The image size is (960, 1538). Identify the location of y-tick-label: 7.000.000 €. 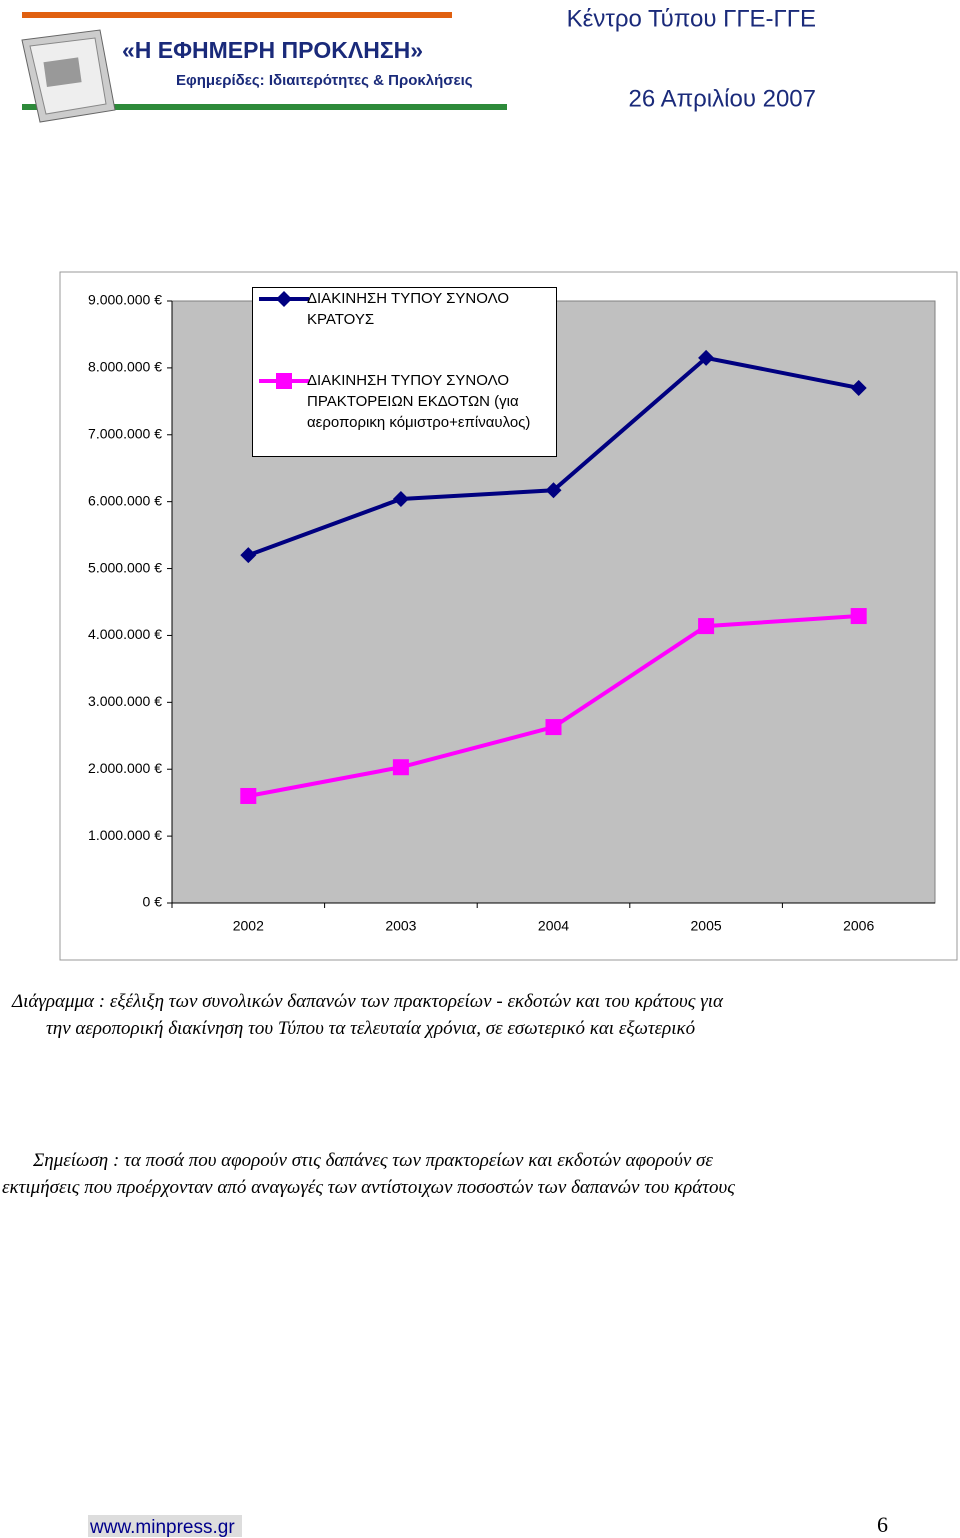
(125, 433).